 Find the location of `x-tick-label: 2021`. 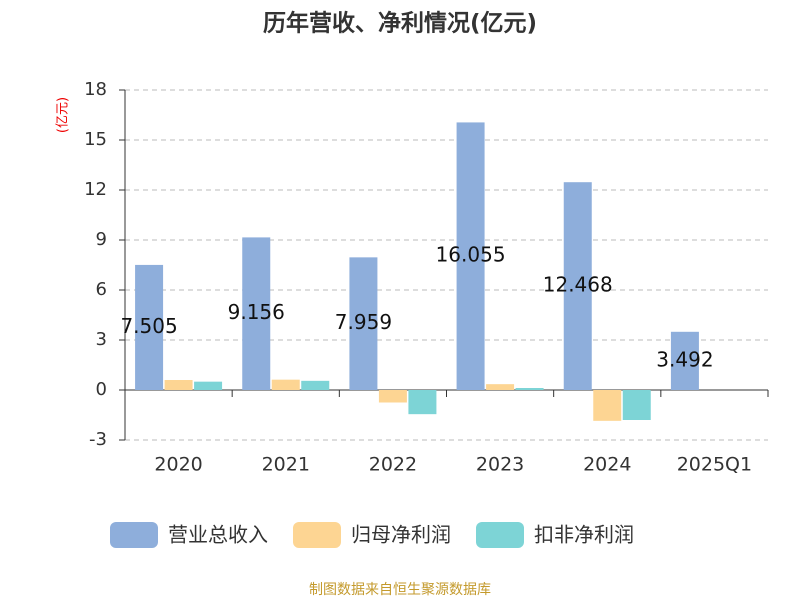

x-tick-label: 2021 is located at coordinates (286, 465).